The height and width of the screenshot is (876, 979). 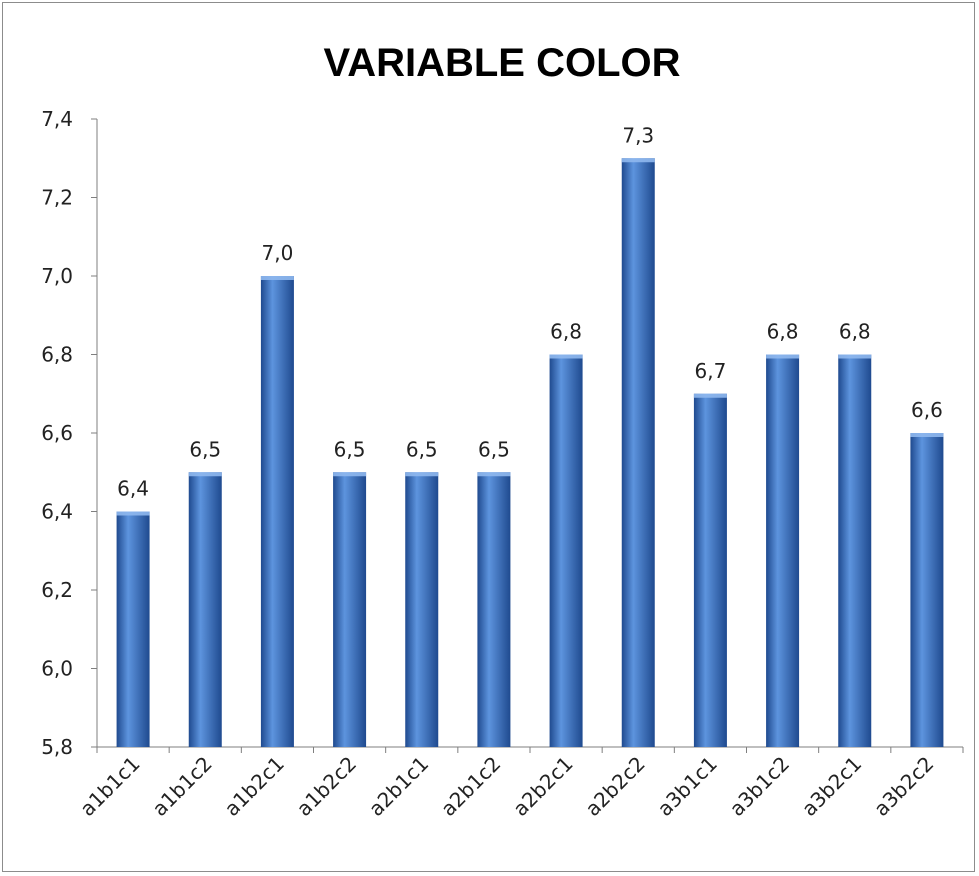 What do you see at coordinates (422, 449) in the screenshot?
I see `data-label-a2b1c1: 6,5` at bounding box center [422, 449].